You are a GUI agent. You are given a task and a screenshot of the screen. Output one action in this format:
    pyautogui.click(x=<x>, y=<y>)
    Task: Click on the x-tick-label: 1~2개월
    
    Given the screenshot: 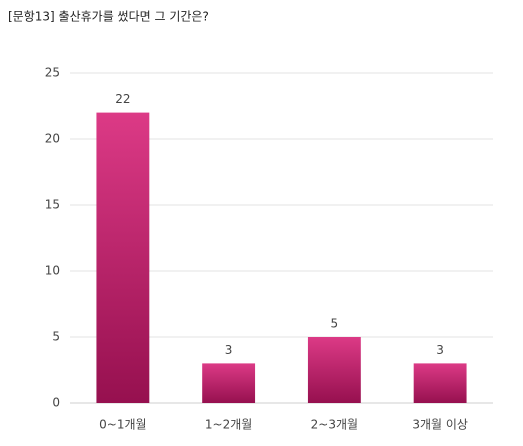 What is the action you would take?
    pyautogui.click(x=228, y=425)
    